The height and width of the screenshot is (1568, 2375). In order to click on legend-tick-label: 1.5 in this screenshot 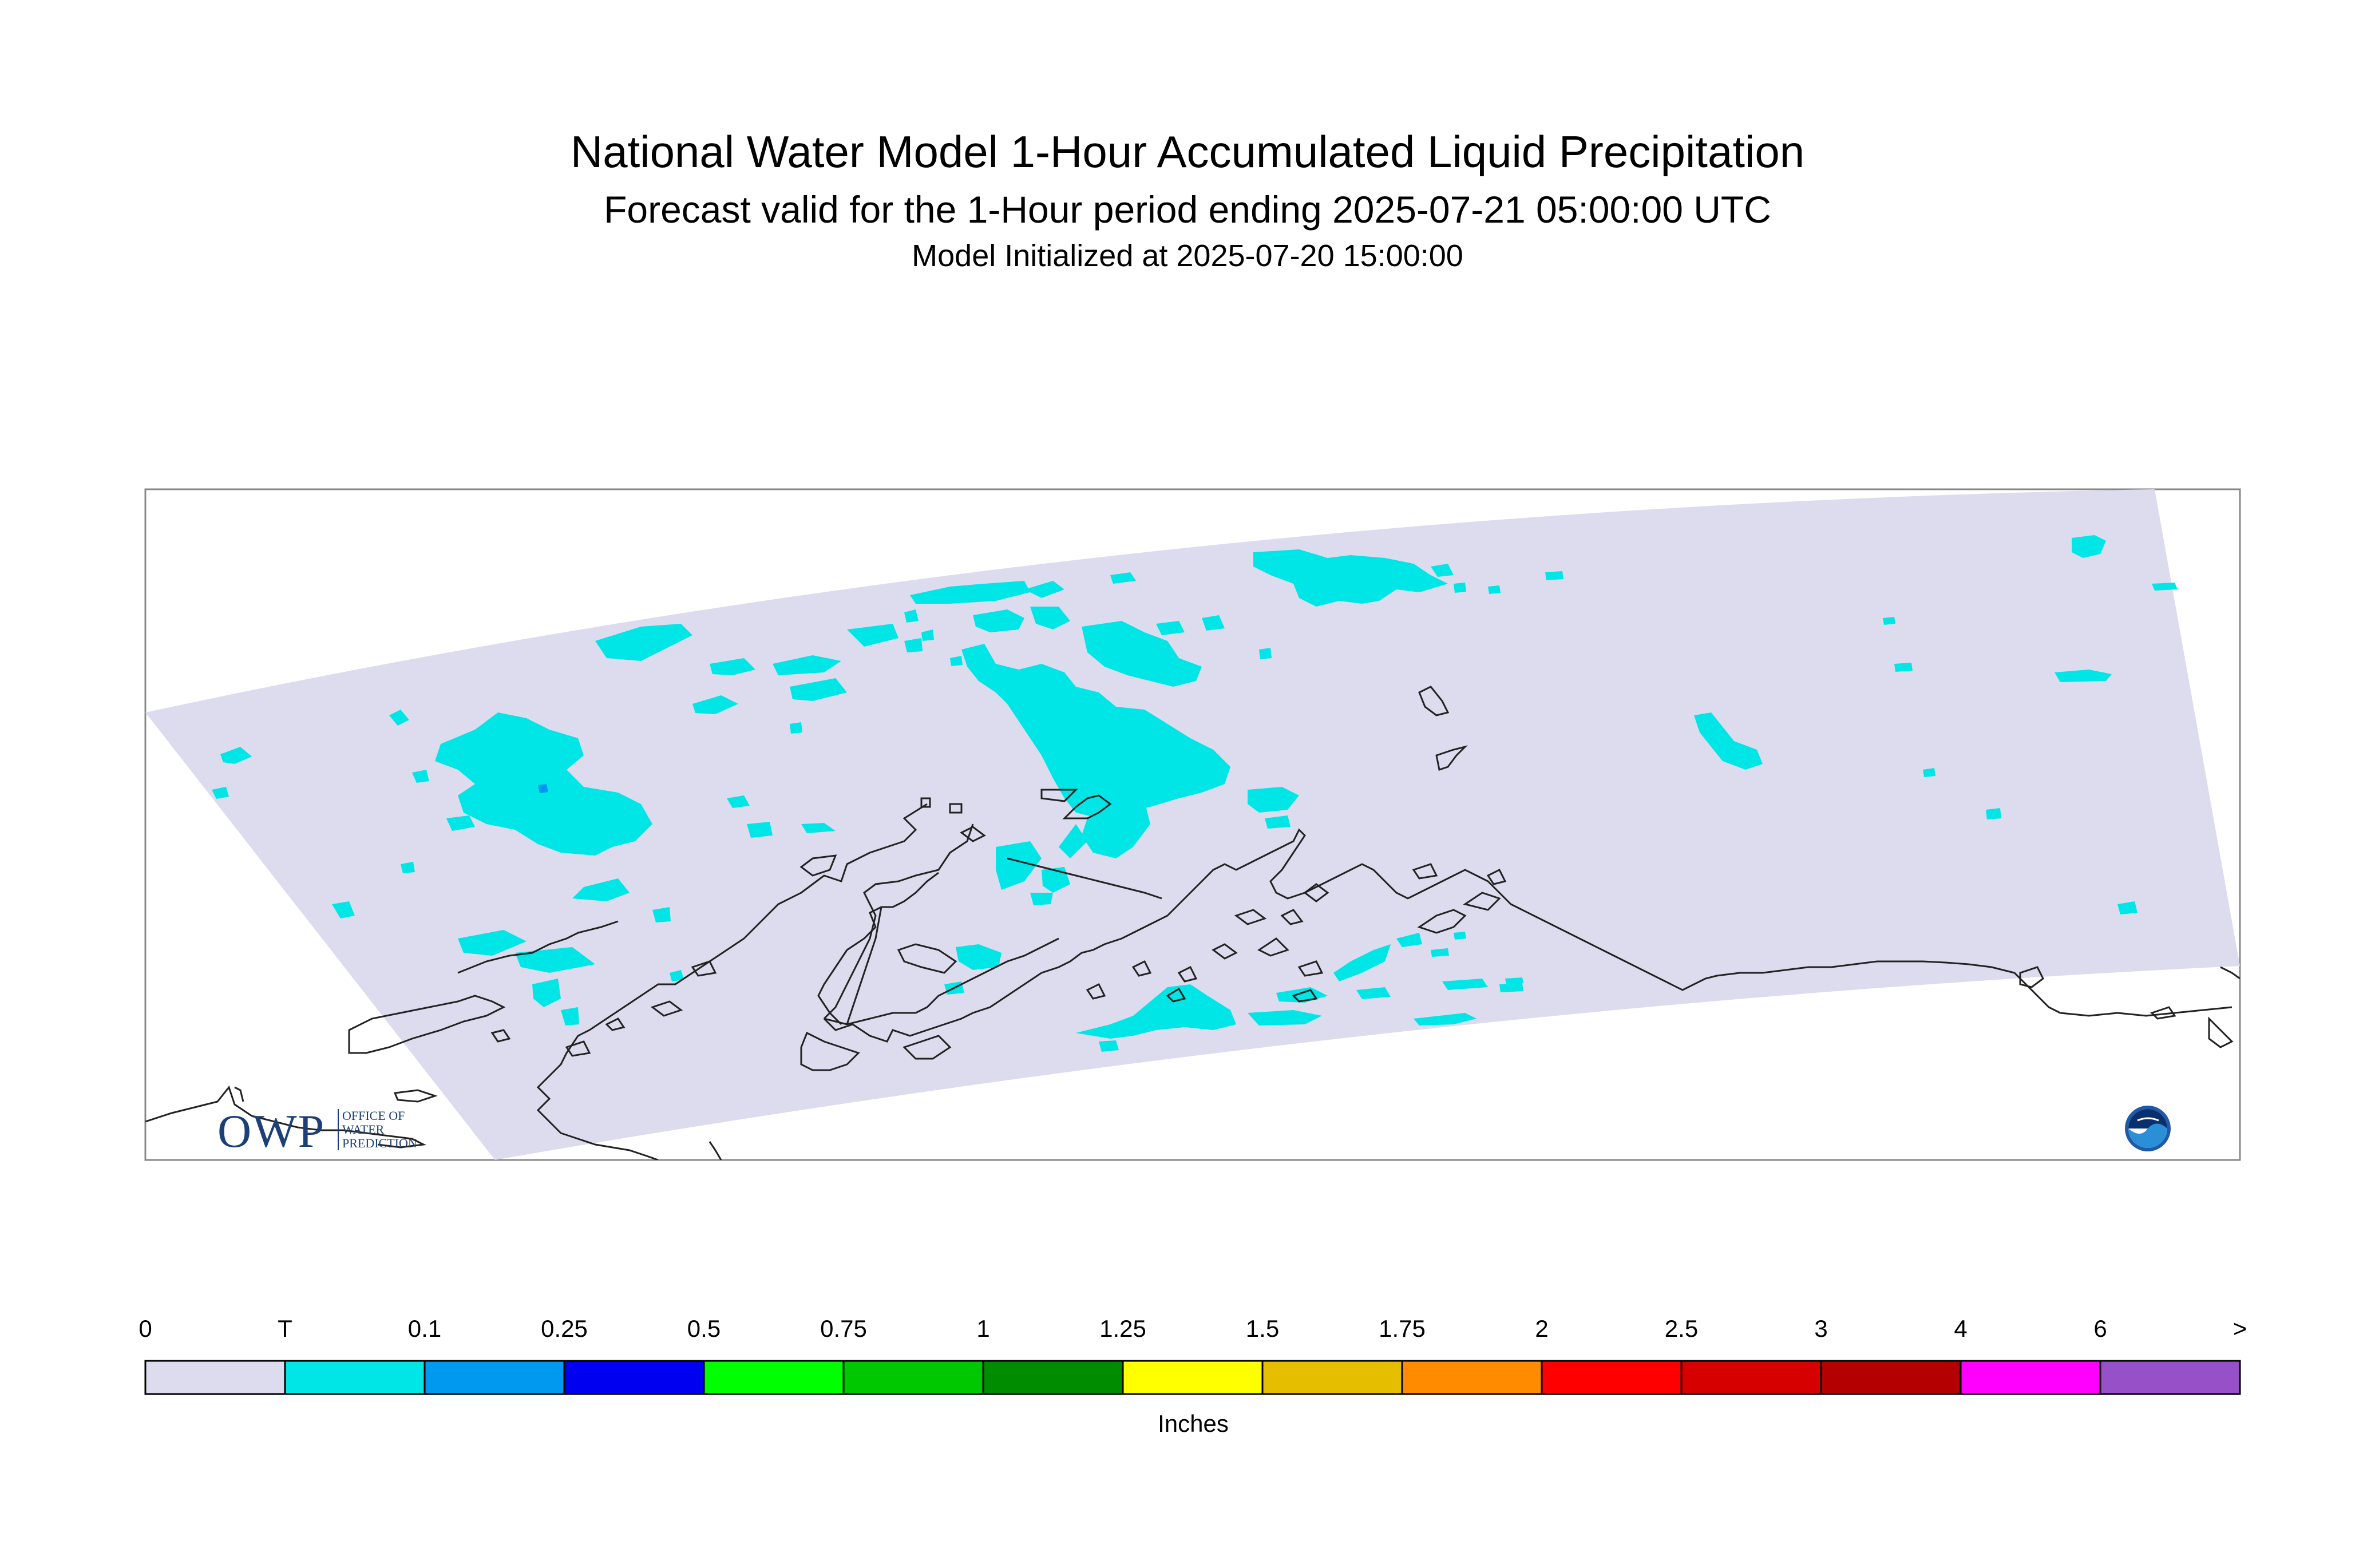, I will do `click(1262, 1328)`.